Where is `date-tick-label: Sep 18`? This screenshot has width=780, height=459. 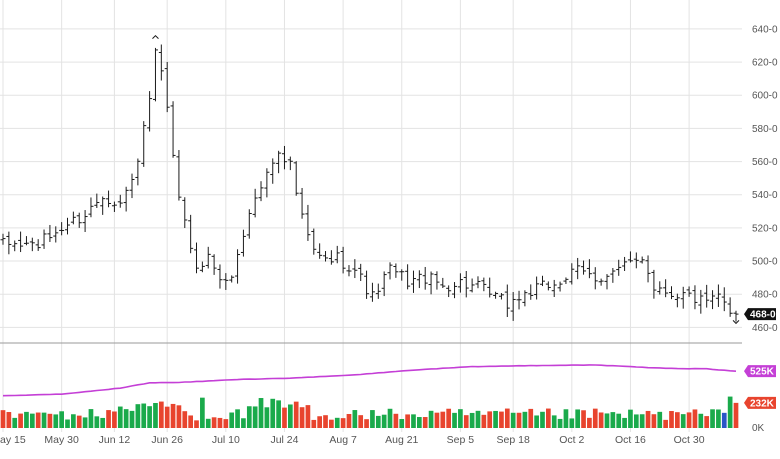
date-tick-label: Sep 18 is located at coordinates (513, 440).